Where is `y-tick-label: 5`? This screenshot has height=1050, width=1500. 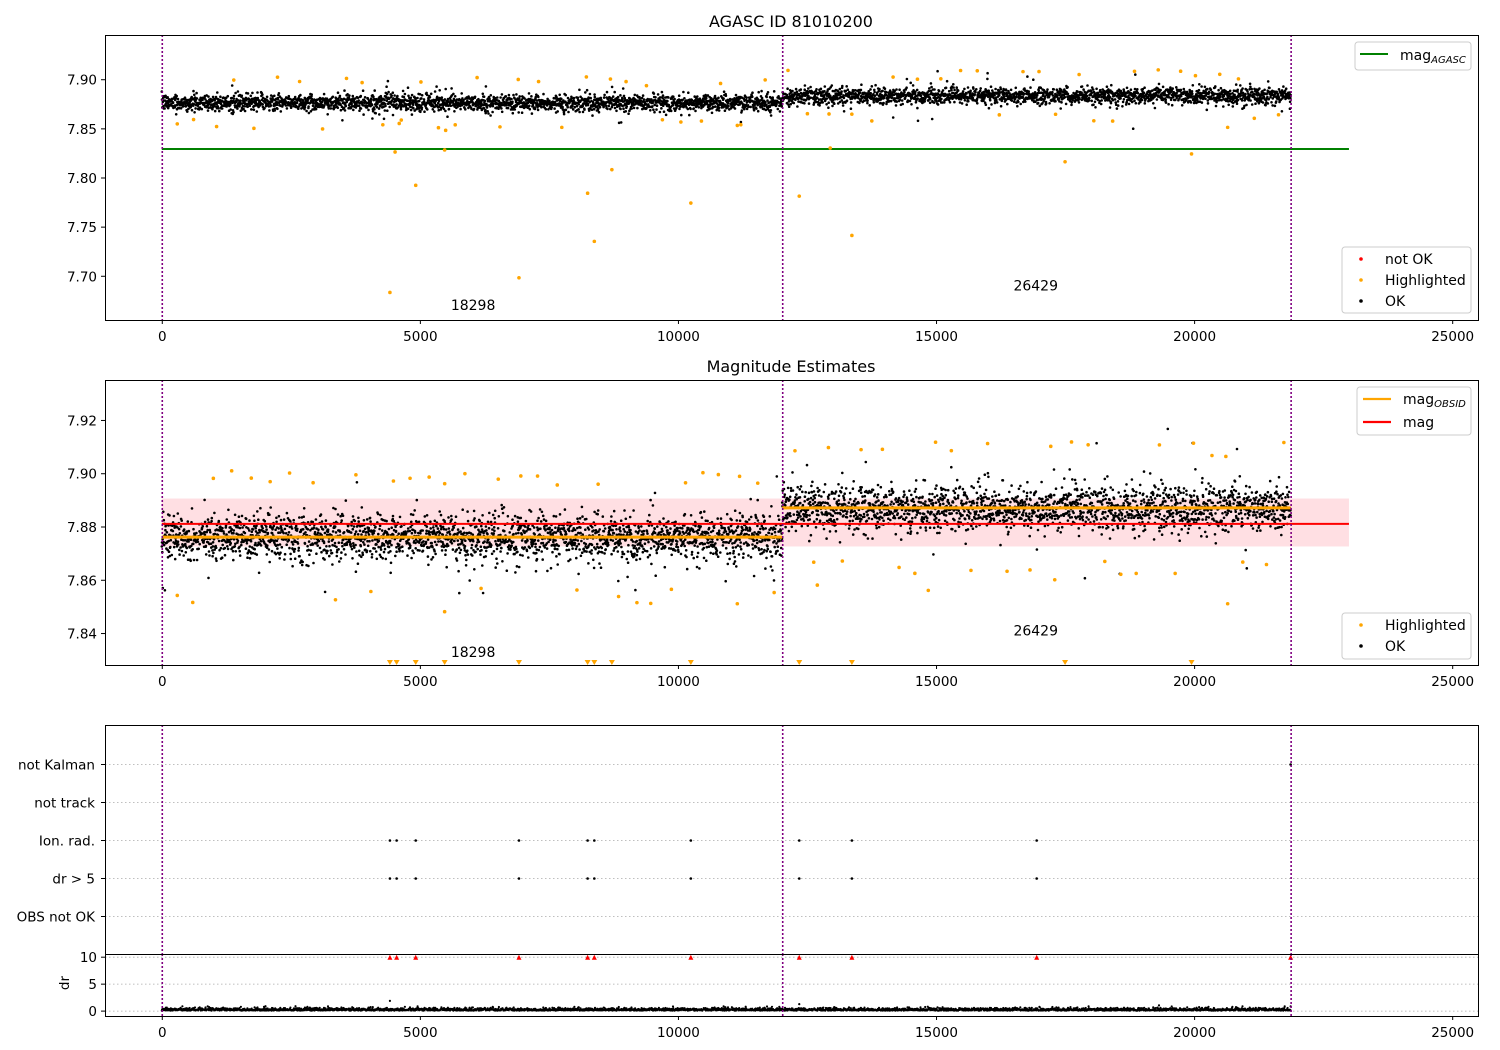 y-tick-label: 5 is located at coordinates (92, 985).